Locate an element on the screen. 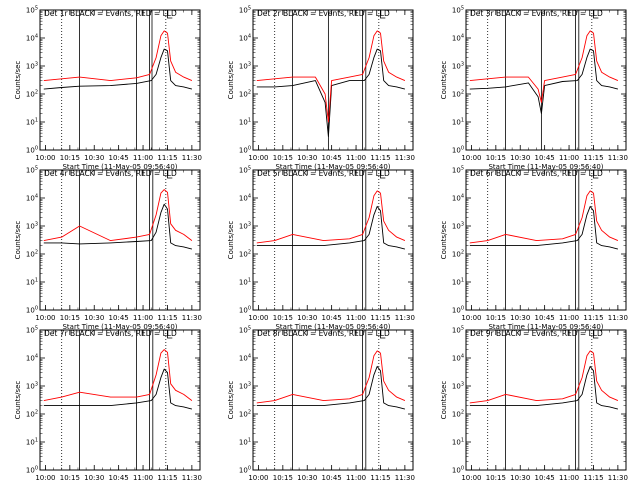 This screenshot has width=640, height=480. chart-title: Det 3r BLACK = Events, RED = LLD is located at coordinates (536, 13).